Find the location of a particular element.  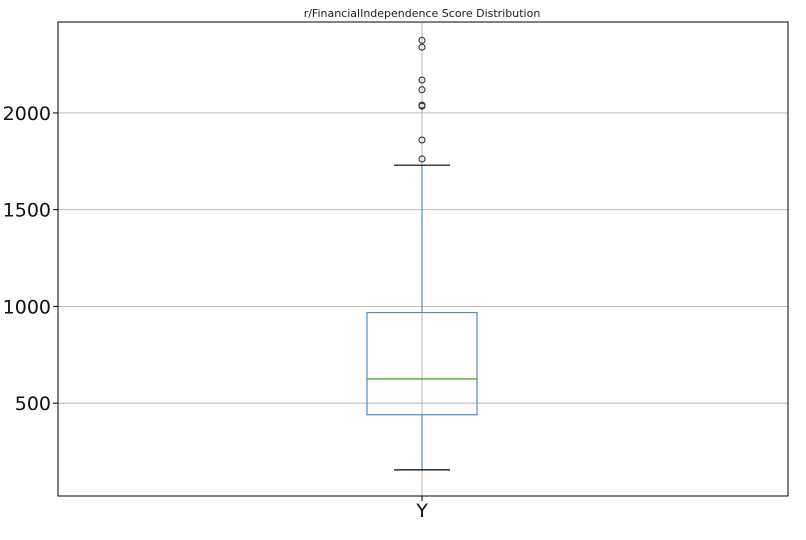

y-tick-label: 500 is located at coordinates (33, 404).